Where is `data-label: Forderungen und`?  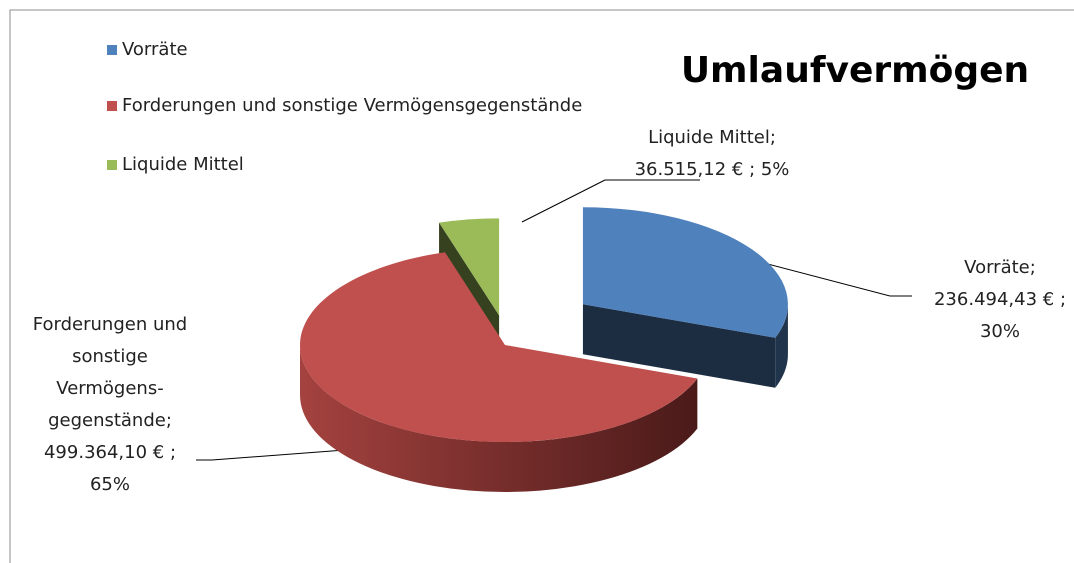 data-label: Forderungen und is located at coordinates (110, 324).